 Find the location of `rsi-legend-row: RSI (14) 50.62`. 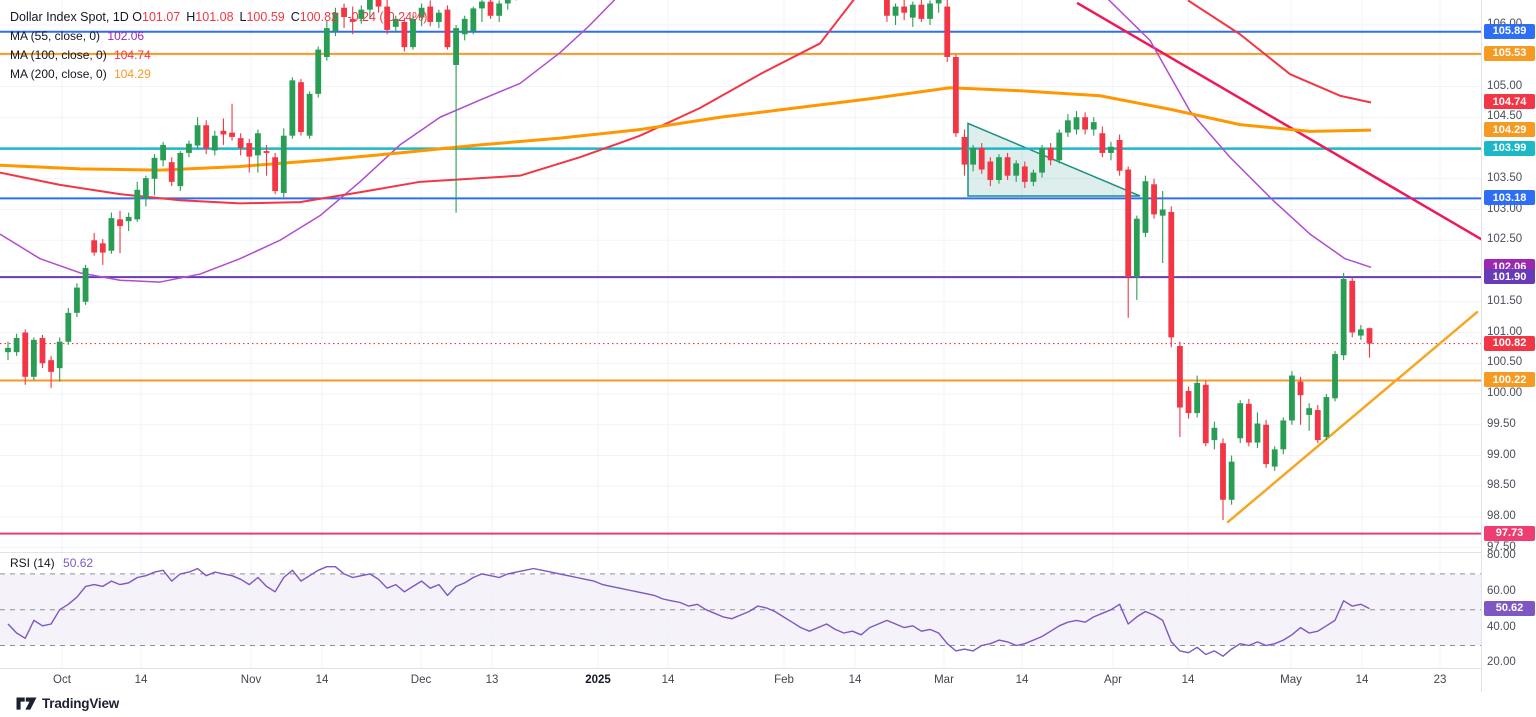

rsi-legend-row: RSI (14) 50.62 is located at coordinates (51, 563).